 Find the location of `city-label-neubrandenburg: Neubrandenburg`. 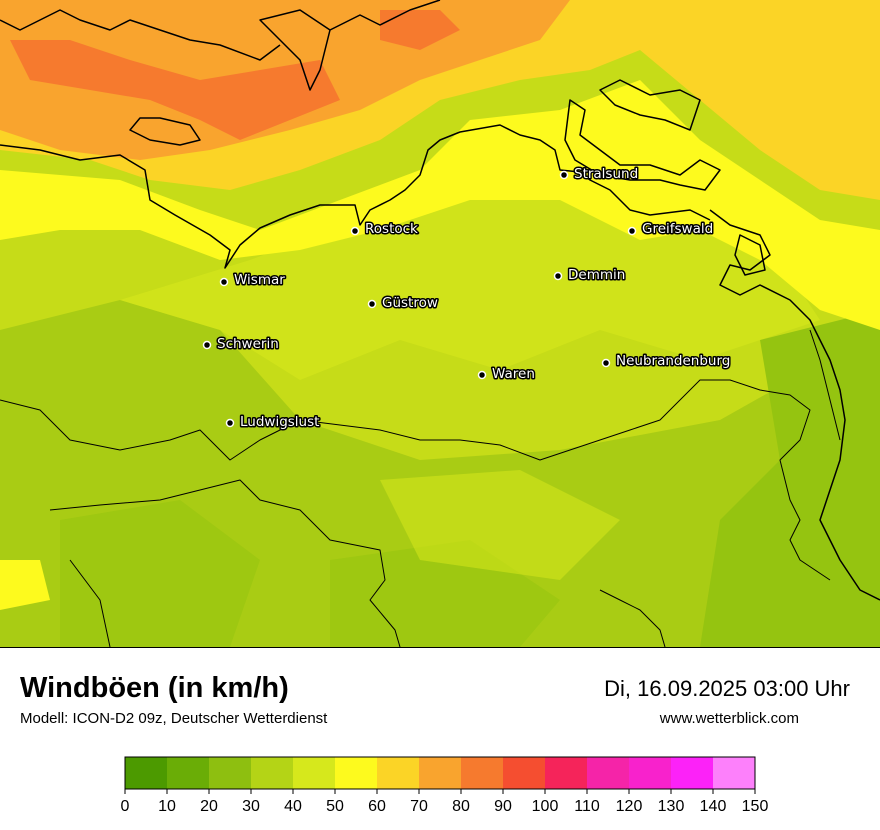

city-label-neubrandenburg: Neubrandenburg is located at coordinates (673, 361).